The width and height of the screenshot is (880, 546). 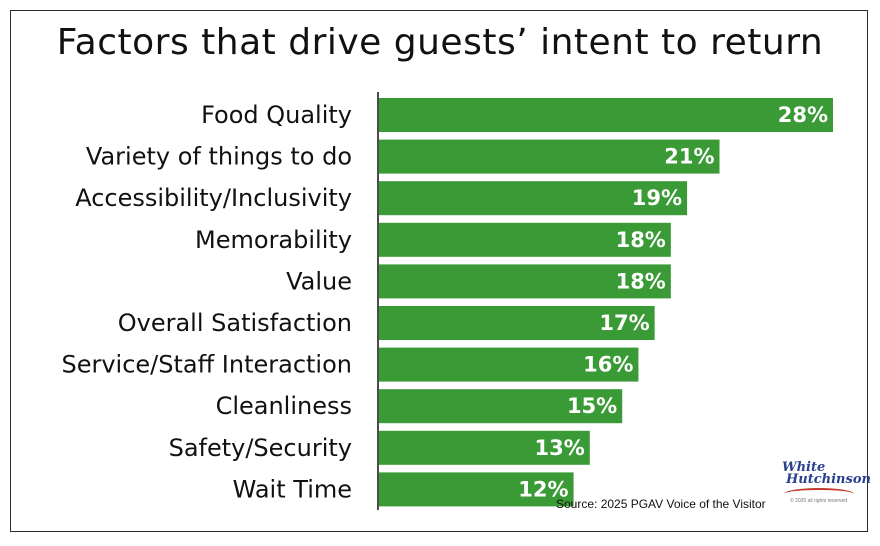 I want to click on value-label-6: 16%, so click(x=608, y=365).